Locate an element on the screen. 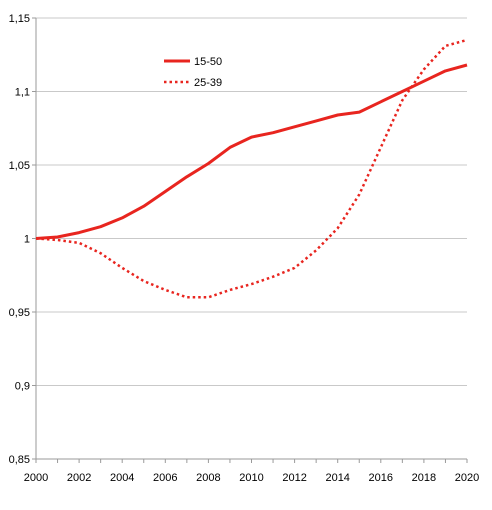 The width and height of the screenshot is (492, 510). y-tick-label: 0,9 is located at coordinates (22, 387).